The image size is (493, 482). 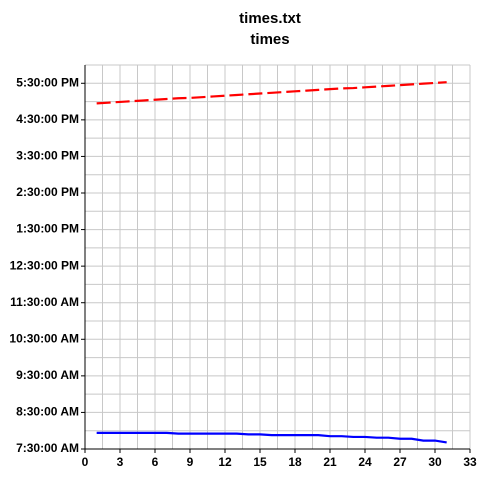 What do you see at coordinates (225, 462) in the screenshot?
I see `x-tick-label: 12` at bounding box center [225, 462].